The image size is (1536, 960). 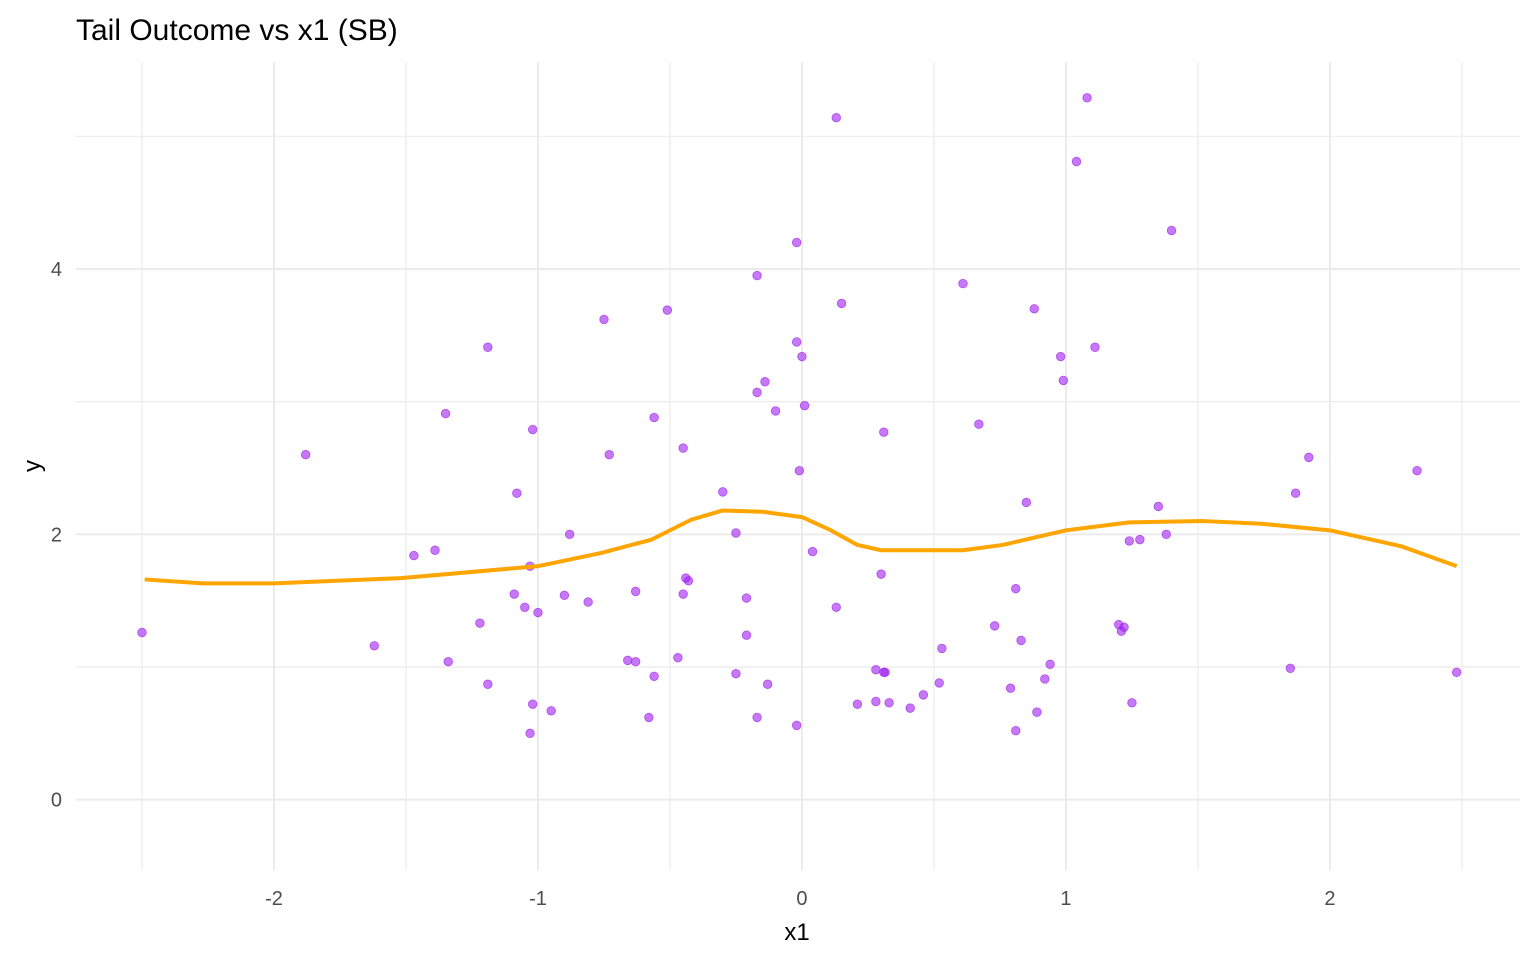 What do you see at coordinates (1065, 899) in the screenshot?
I see `x-tick-label: 1` at bounding box center [1065, 899].